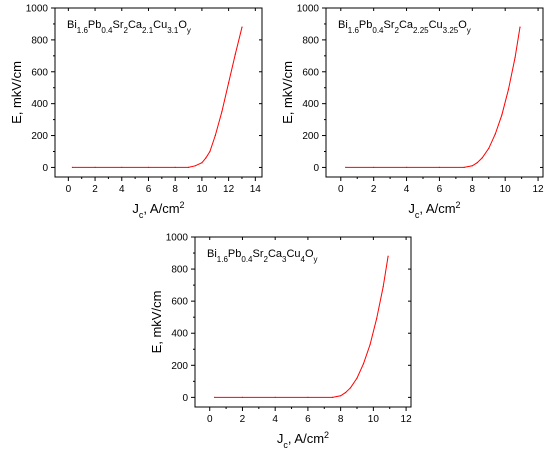 The height and width of the screenshot is (457, 550). I want to click on series-label-part: 3.1, so click(173, 30).